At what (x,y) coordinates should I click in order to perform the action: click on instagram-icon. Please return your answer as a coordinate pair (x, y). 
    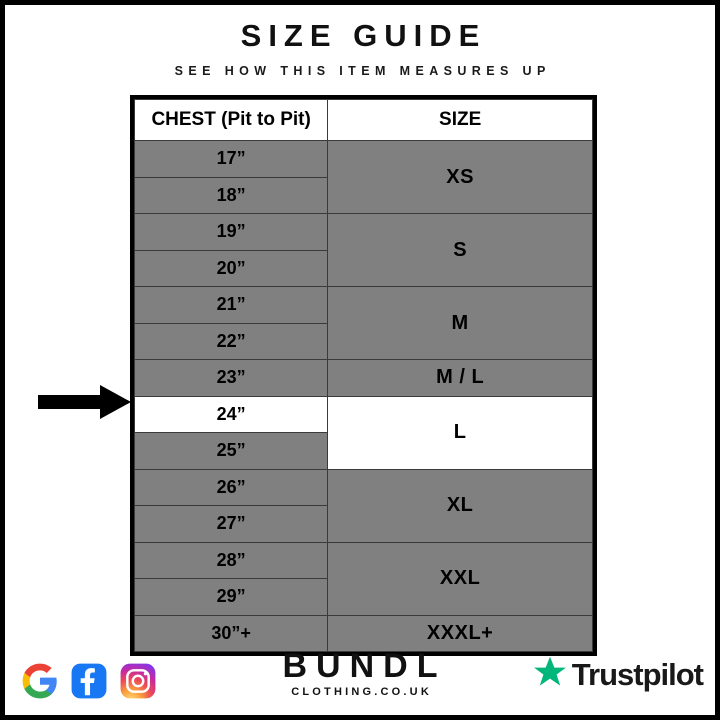
    Looking at the image, I should click on (138, 681).